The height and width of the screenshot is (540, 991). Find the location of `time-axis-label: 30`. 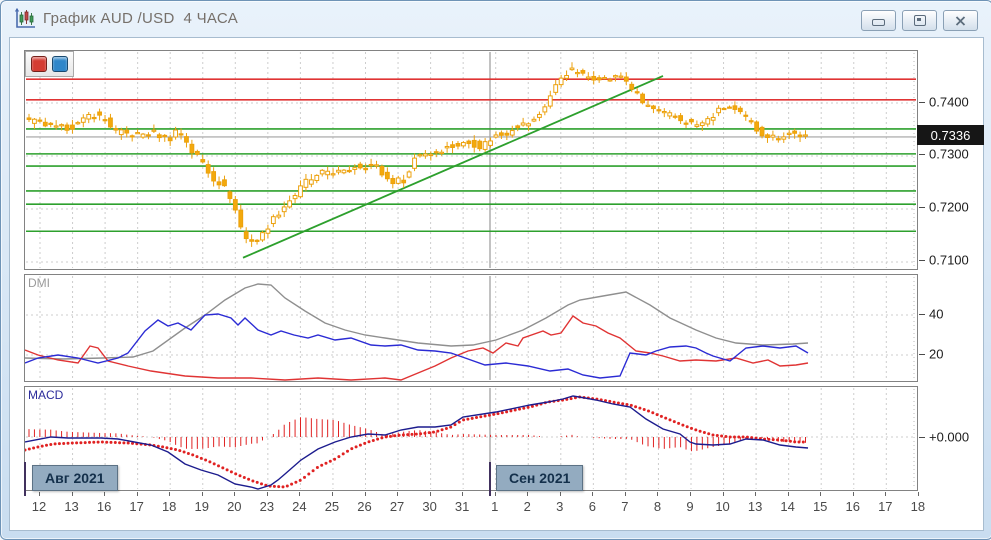

time-axis-label: 30 is located at coordinates (429, 506).